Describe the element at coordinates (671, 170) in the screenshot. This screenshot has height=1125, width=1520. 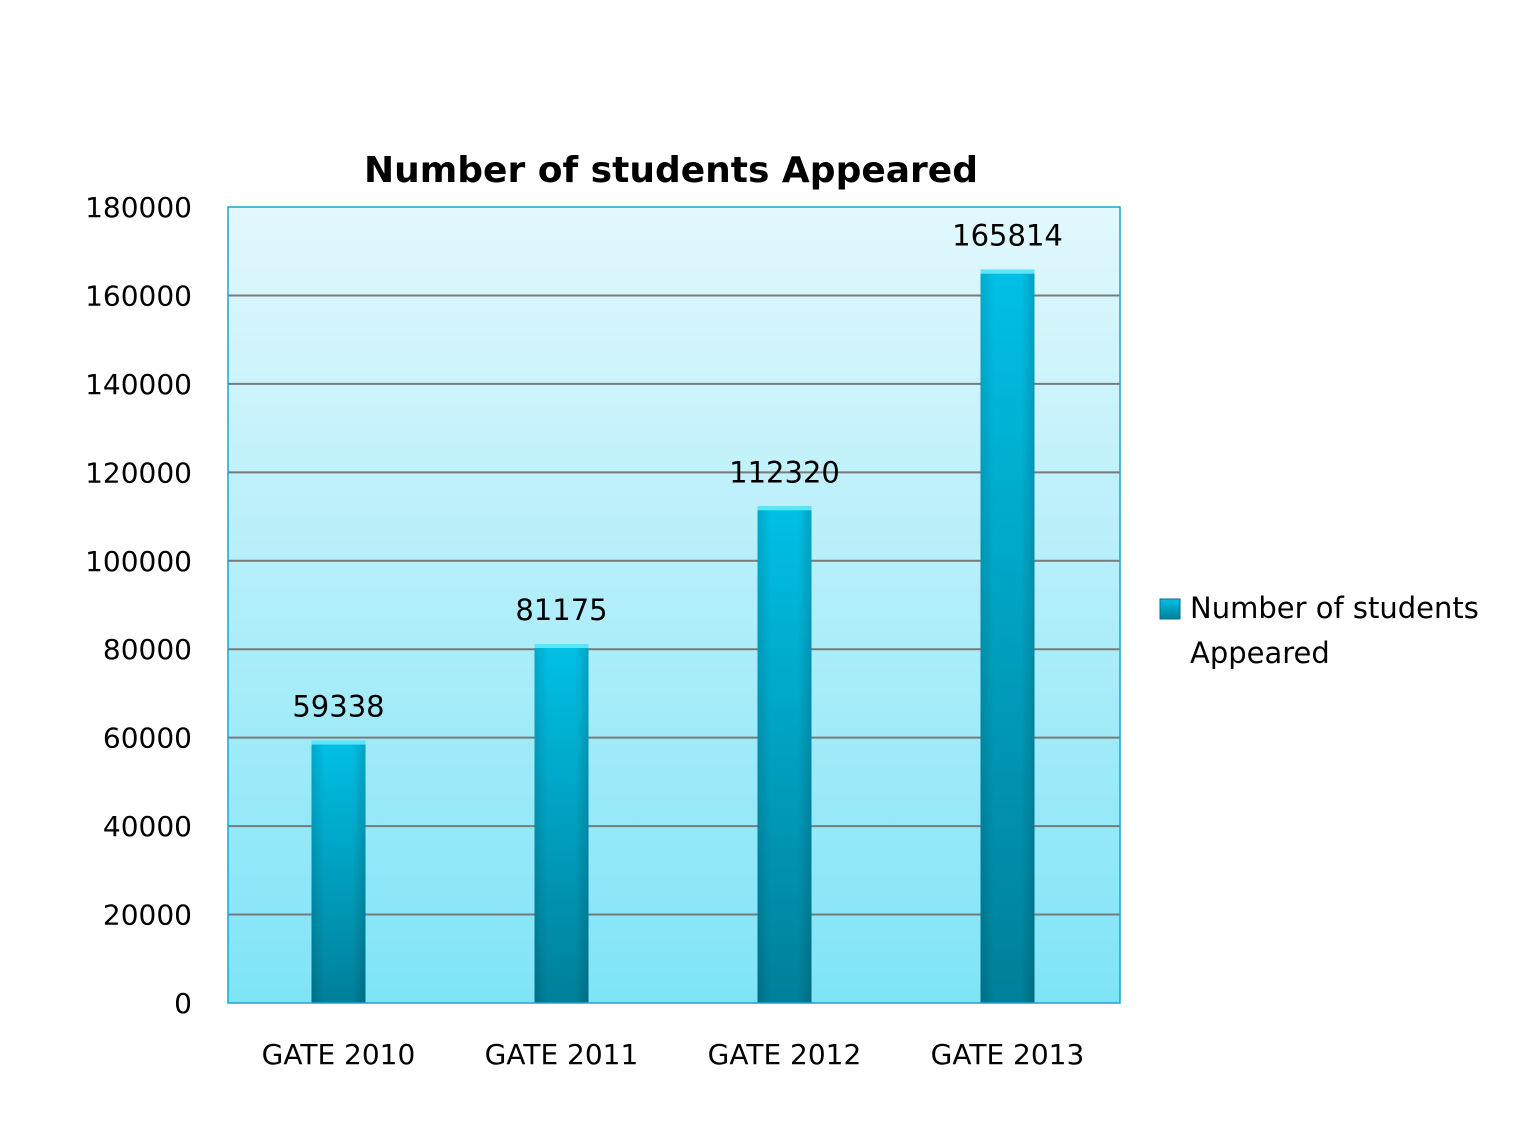
I see `chart-title: Number of students Appeared` at that location.